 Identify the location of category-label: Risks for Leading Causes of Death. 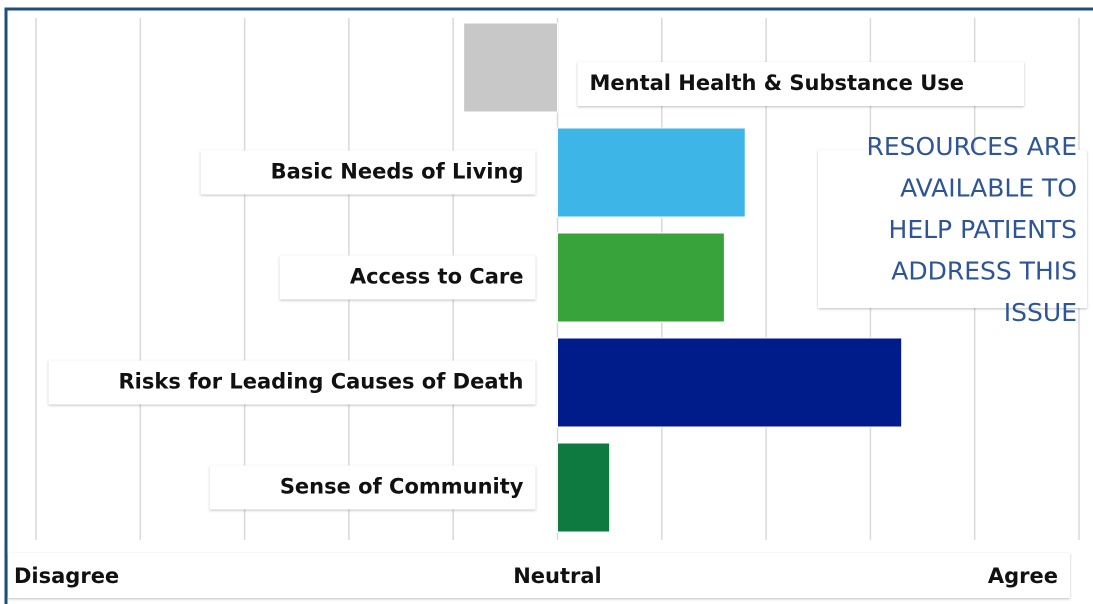
(321, 382).